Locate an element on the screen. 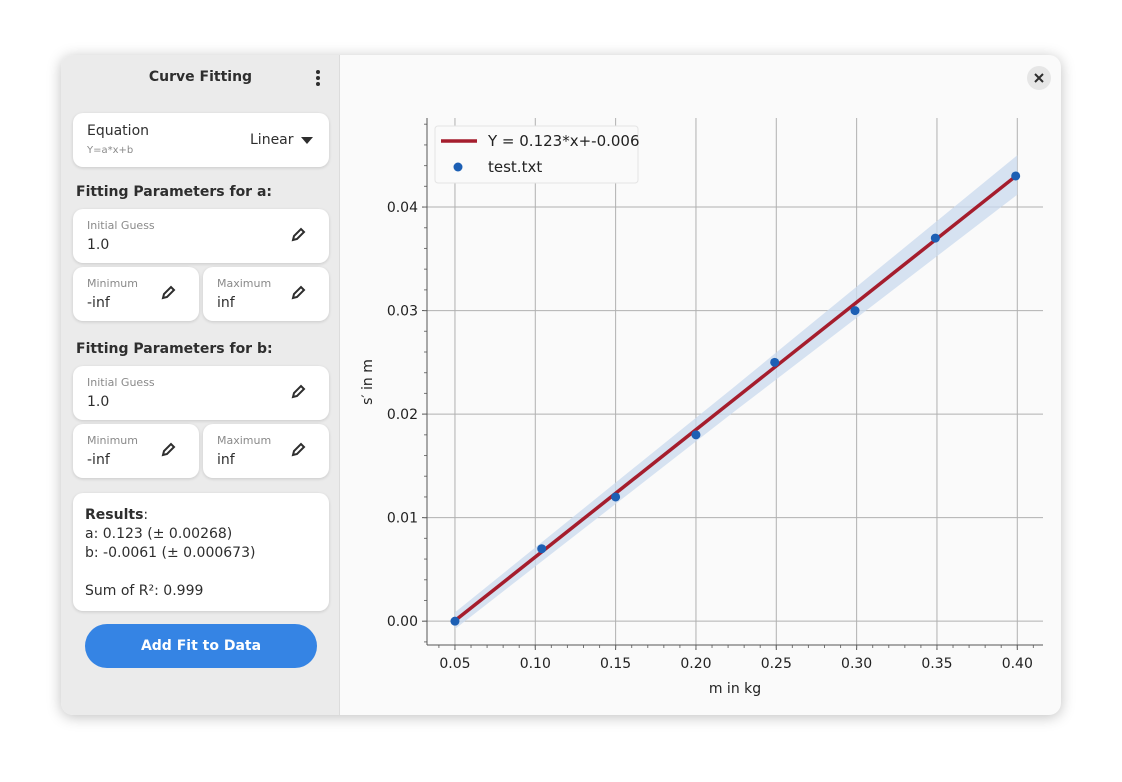  close-icon is located at coordinates (1039, 78).